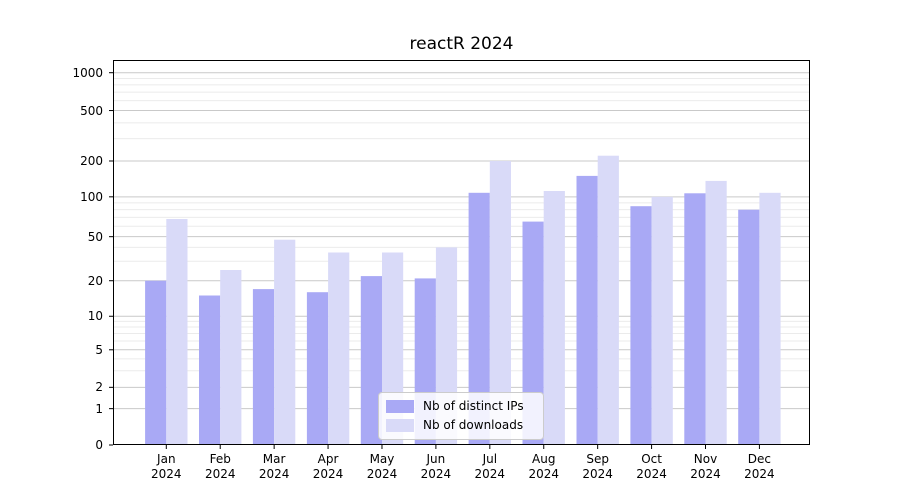 Image resolution: width=900 pixels, height=500 pixels. I want to click on y-tick-label: 20, so click(95, 280).